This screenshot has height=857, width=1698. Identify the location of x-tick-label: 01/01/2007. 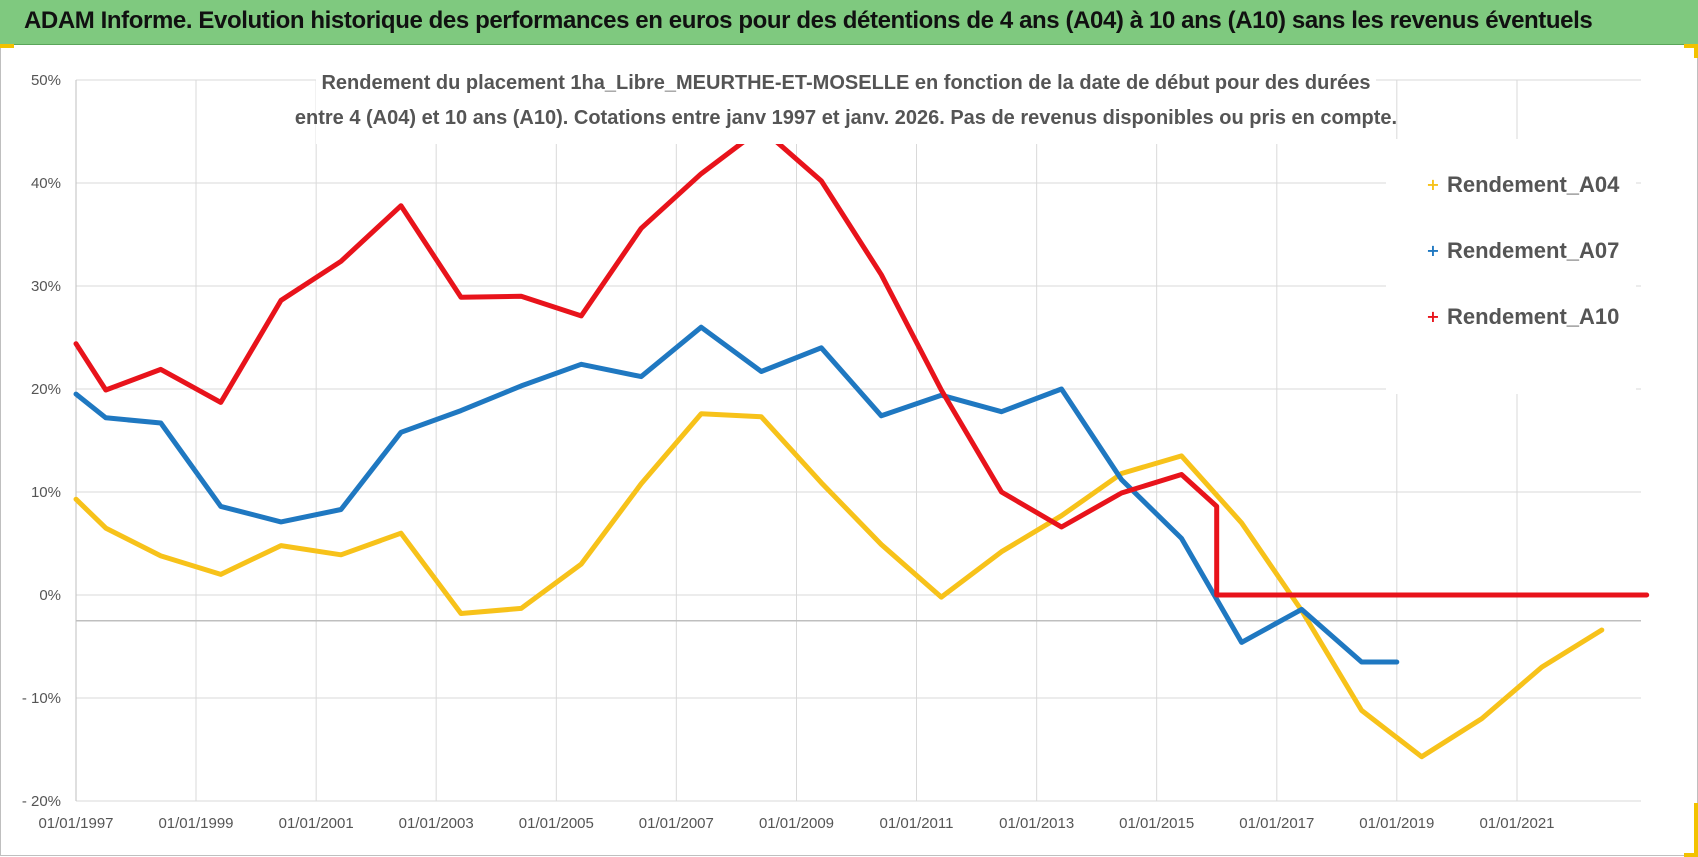
(676, 823).